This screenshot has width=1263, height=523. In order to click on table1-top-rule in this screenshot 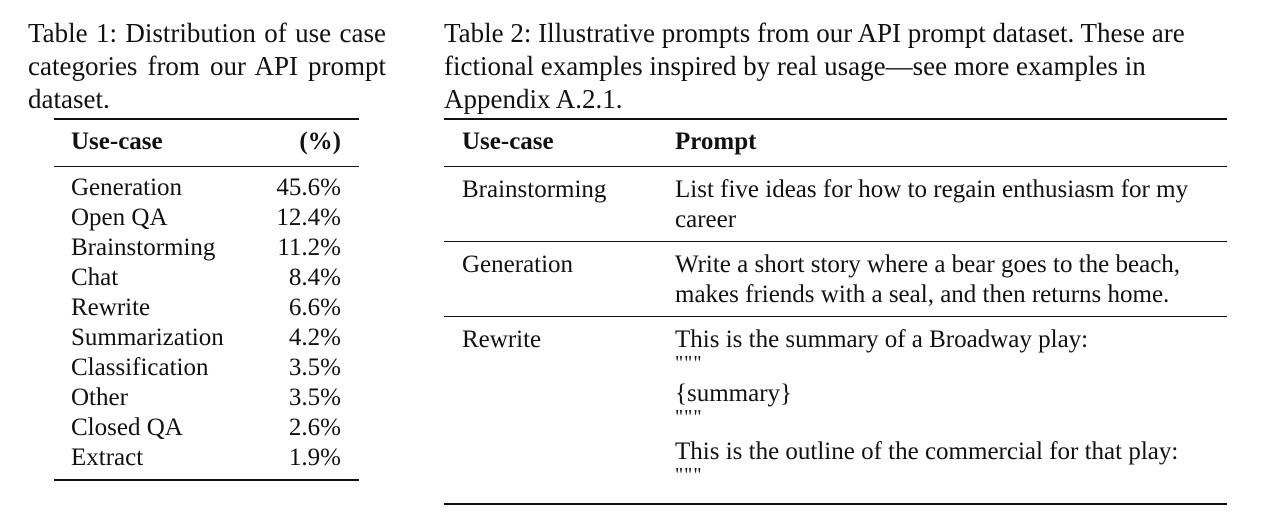, I will do `click(206, 119)`.